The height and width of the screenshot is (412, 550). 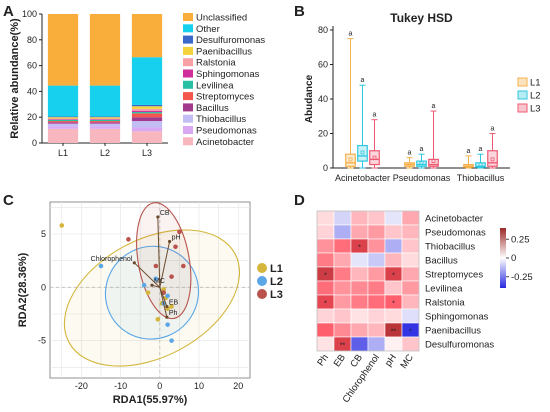 What do you see at coordinates (444, 289) in the screenshot?
I see `row-label: Levilinea` at bounding box center [444, 289].